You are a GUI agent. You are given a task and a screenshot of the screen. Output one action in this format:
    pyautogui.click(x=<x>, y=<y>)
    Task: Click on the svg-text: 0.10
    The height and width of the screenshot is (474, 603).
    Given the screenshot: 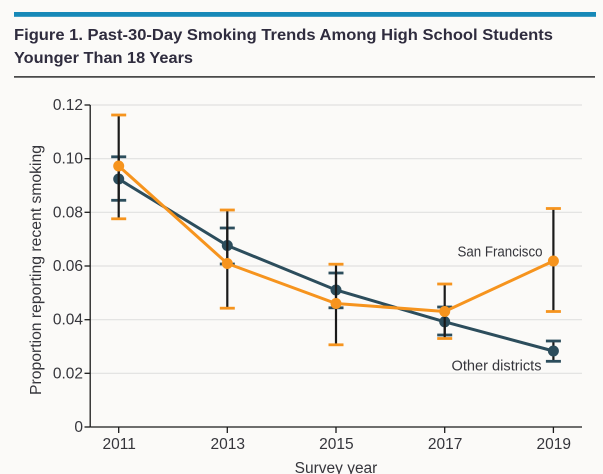 What is the action you would take?
    pyautogui.click(x=68, y=159)
    